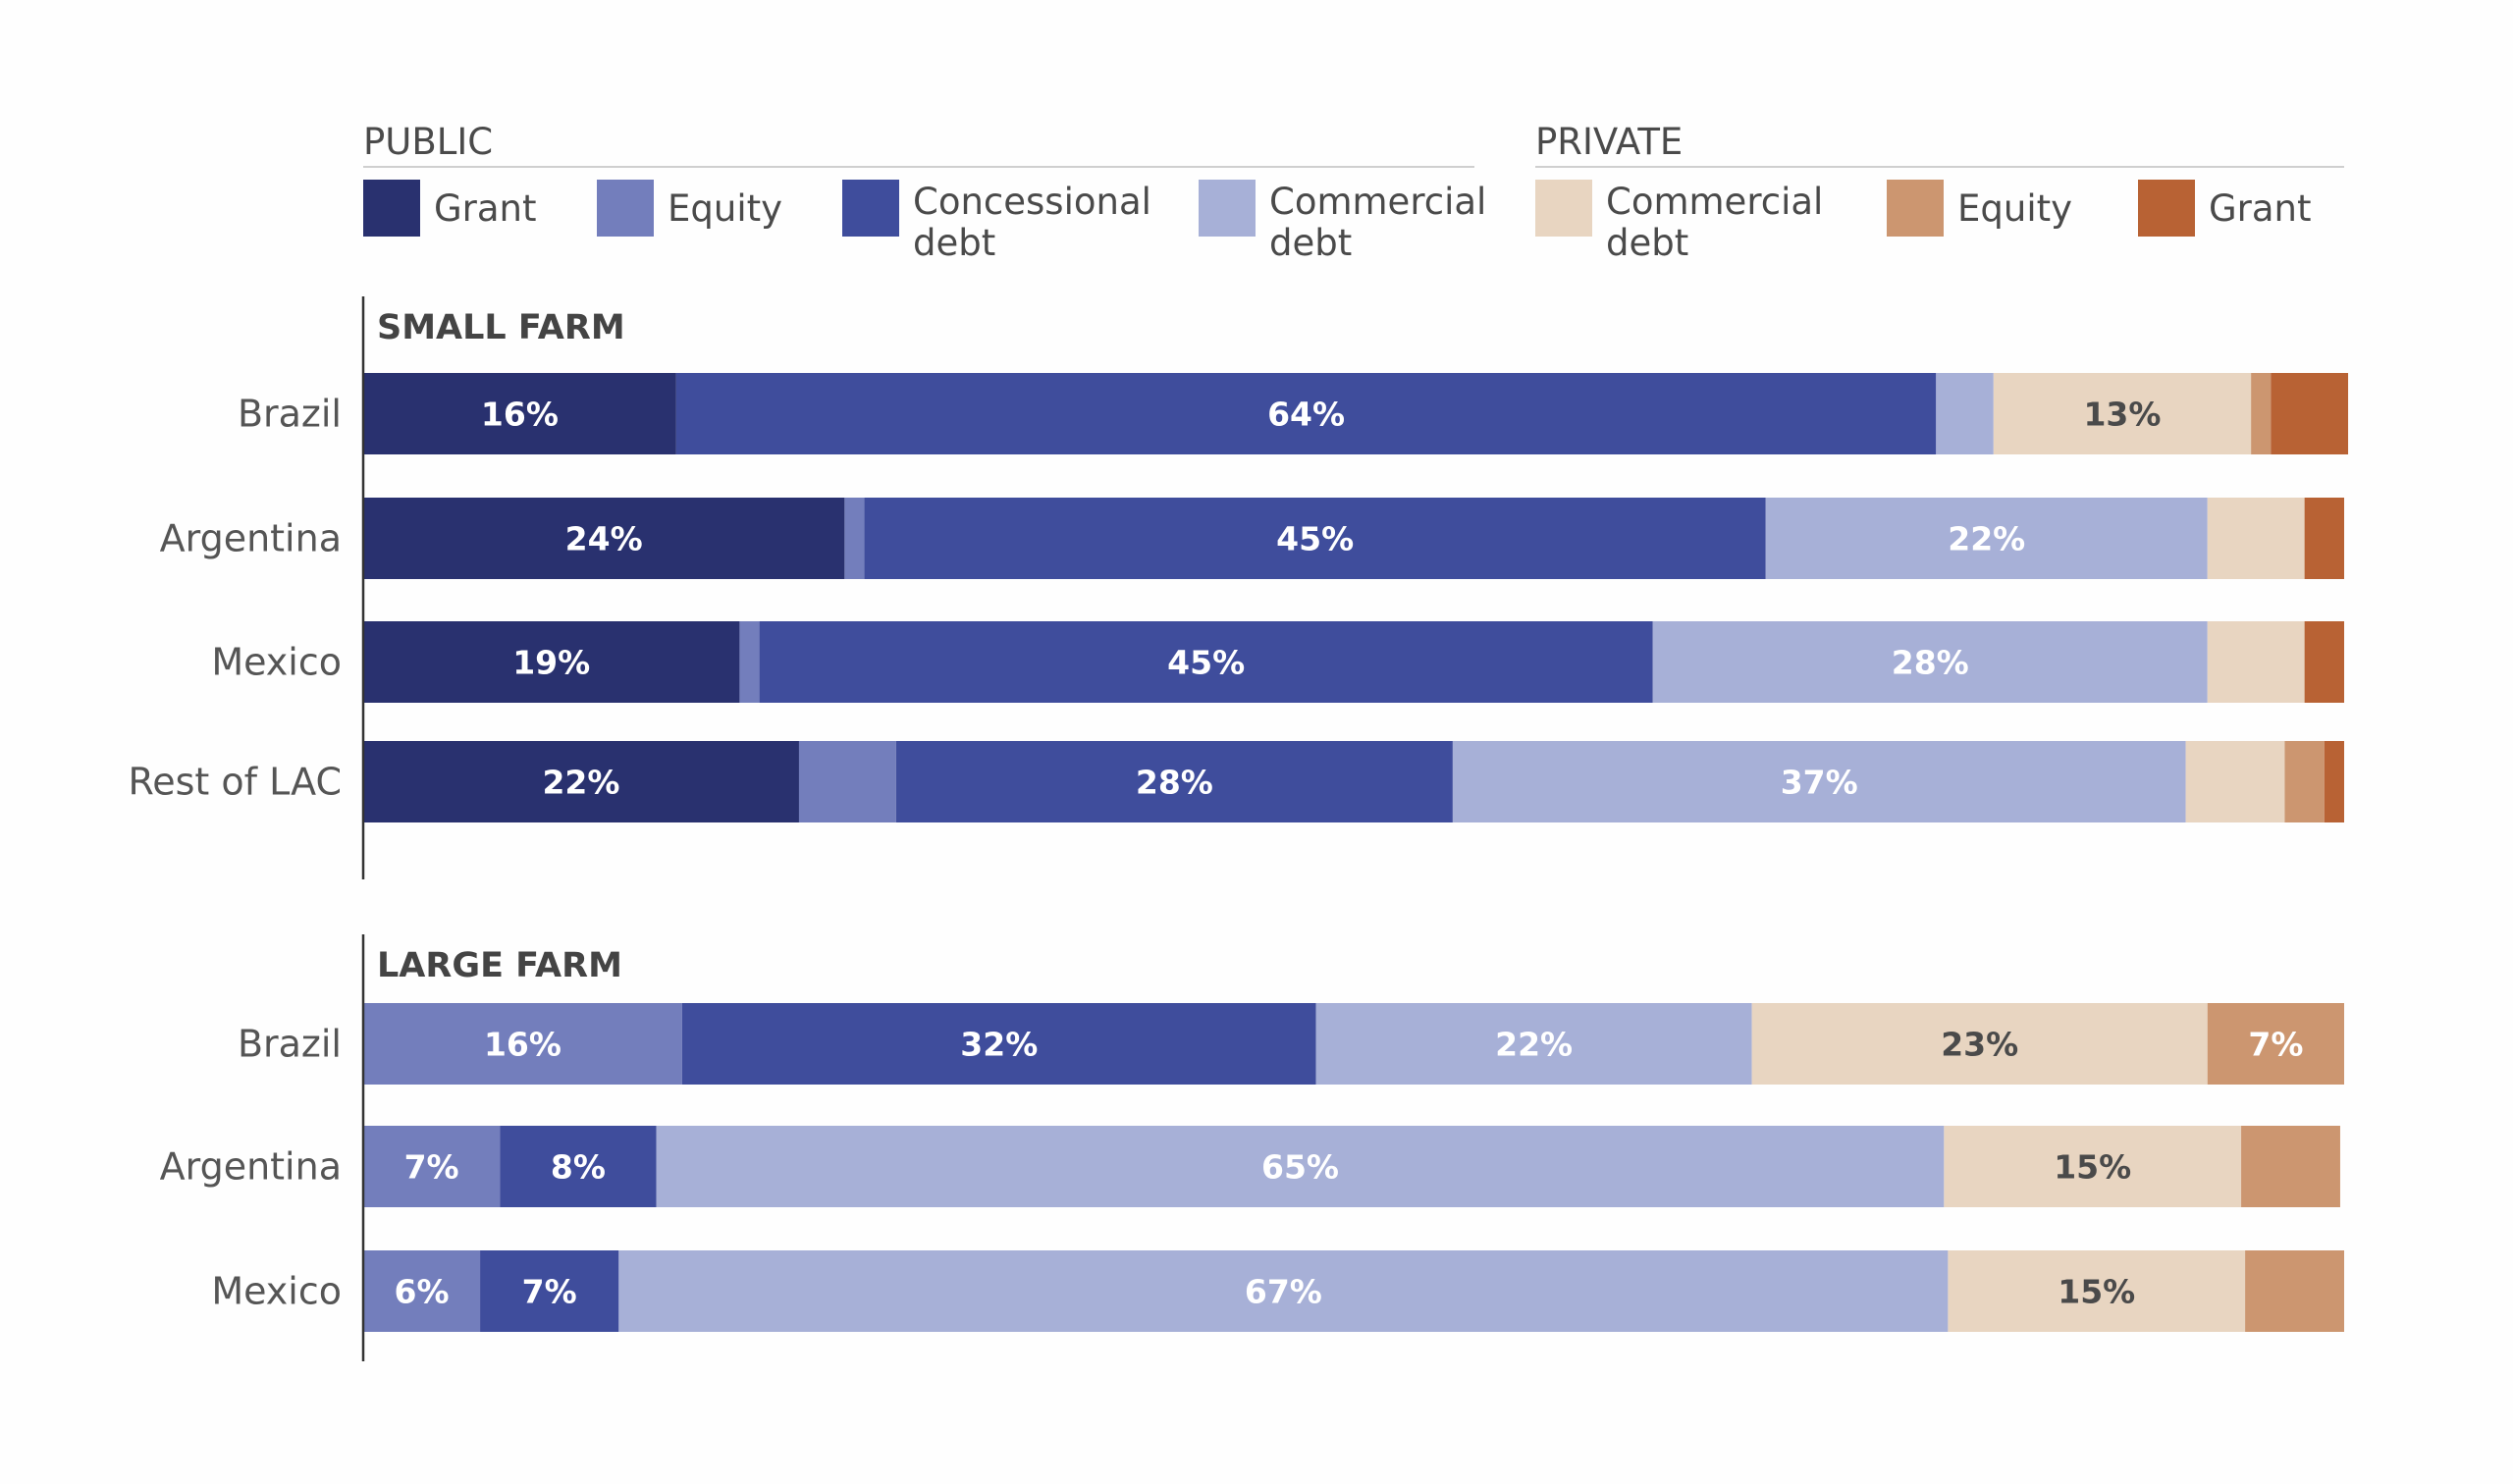 The image size is (2513, 1484). Describe the element at coordinates (1609, 142) in the screenshot. I see `legend-group-title: PRIVATE` at that location.